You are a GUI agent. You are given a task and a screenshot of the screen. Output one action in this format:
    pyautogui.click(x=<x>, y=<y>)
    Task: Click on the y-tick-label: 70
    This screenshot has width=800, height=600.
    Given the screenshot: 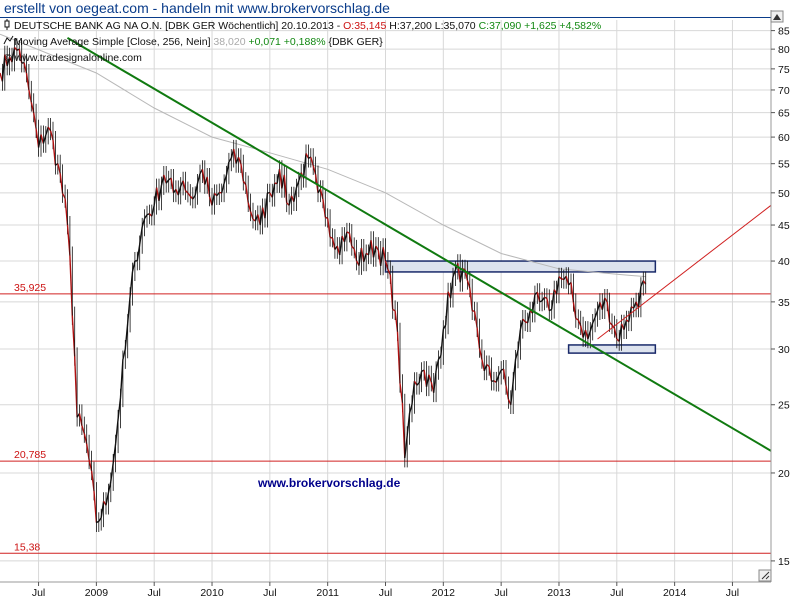 What is the action you would take?
    pyautogui.click(x=784, y=91)
    